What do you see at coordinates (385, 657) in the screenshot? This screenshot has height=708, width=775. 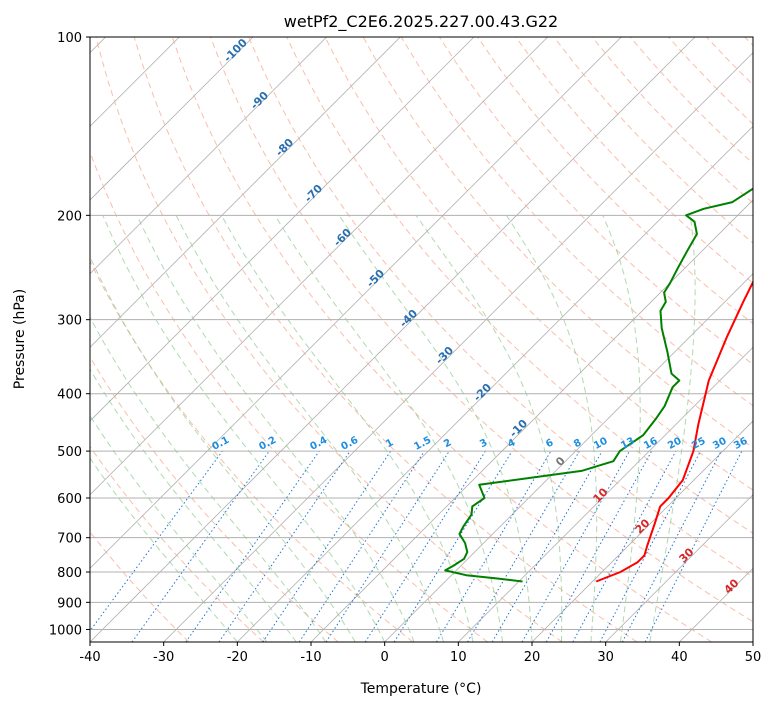 I see `x-tick-label: 0` at bounding box center [385, 657].